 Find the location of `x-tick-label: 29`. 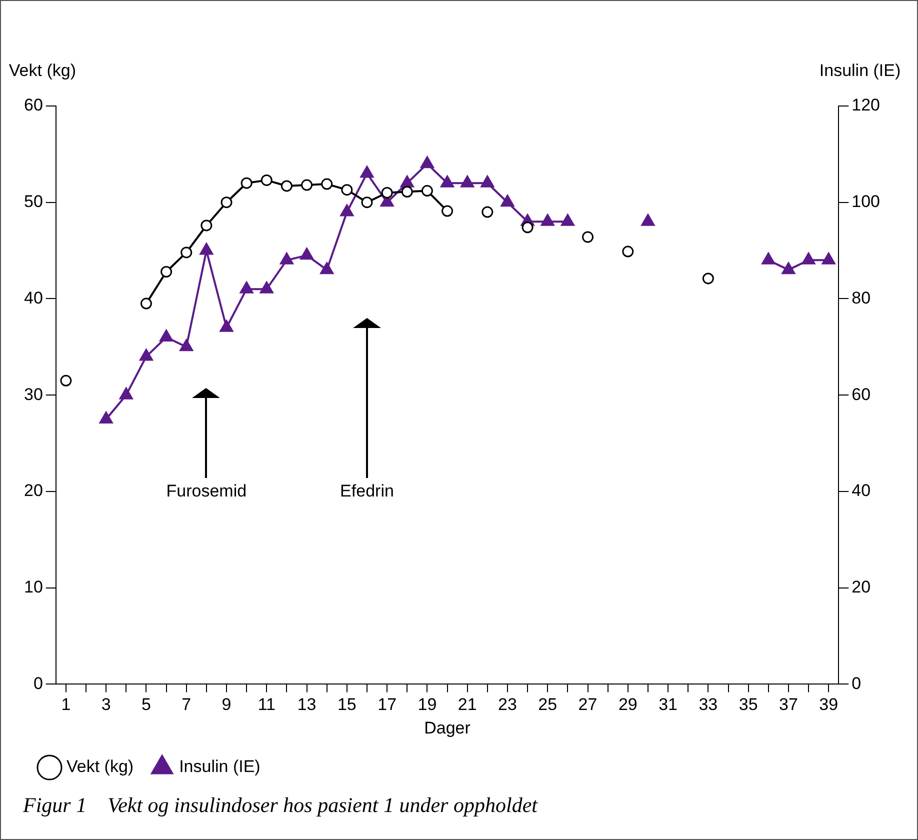

x-tick-label: 29 is located at coordinates (628, 704).